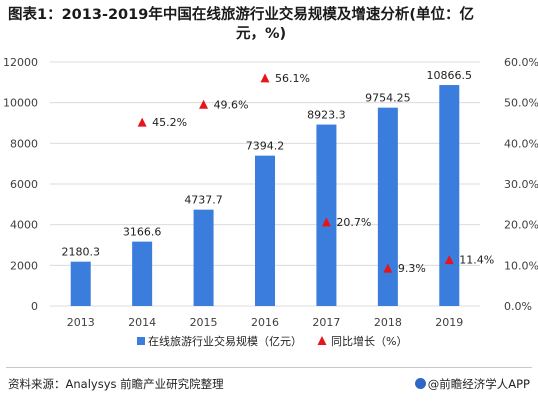 This screenshot has height=401, width=538. What do you see at coordinates (353, 222) in the screenshot?
I see `growth-value-label: 20.7%` at bounding box center [353, 222].